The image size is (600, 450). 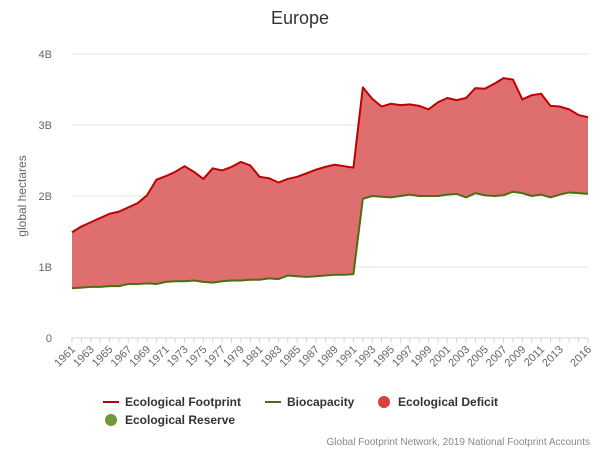 I want to click on y-tick-label: 1B, so click(x=45, y=268).